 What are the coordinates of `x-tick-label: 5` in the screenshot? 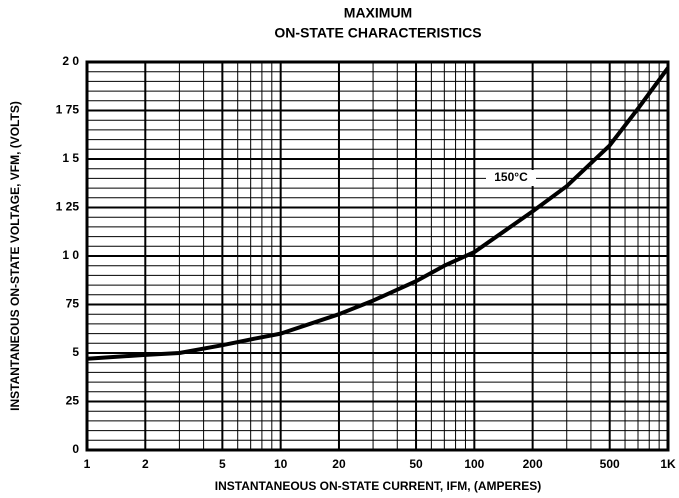 It's located at (222, 464).